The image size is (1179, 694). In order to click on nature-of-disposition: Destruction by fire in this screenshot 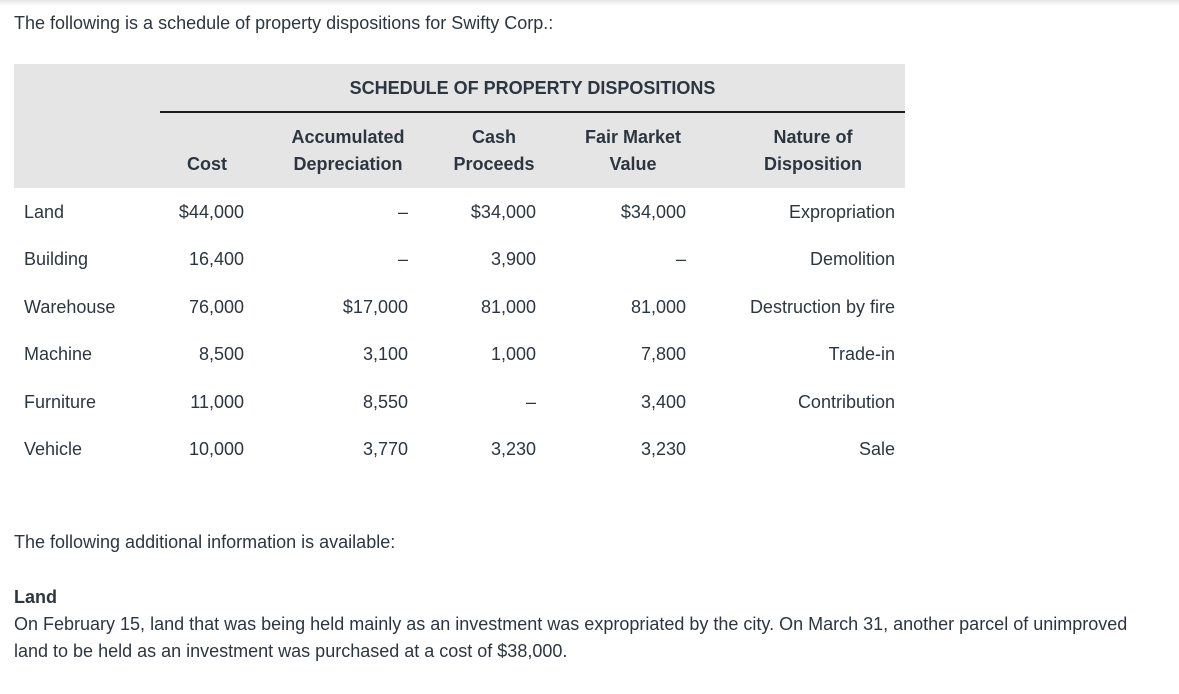, I will do `click(822, 307)`.